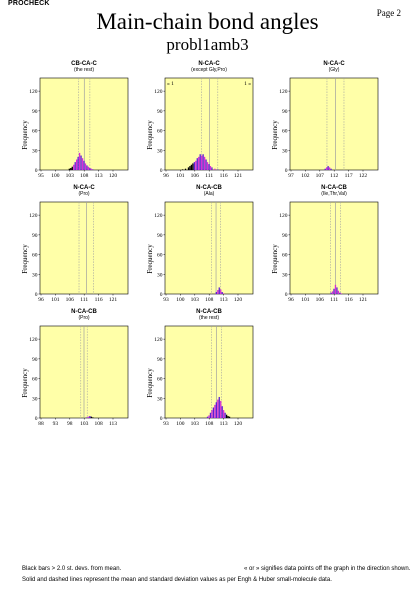 The image size is (415, 593). What do you see at coordinates (99, 300) in the screenshot?
I see `x-tick-label: 116` at bounding box center [99, 300].